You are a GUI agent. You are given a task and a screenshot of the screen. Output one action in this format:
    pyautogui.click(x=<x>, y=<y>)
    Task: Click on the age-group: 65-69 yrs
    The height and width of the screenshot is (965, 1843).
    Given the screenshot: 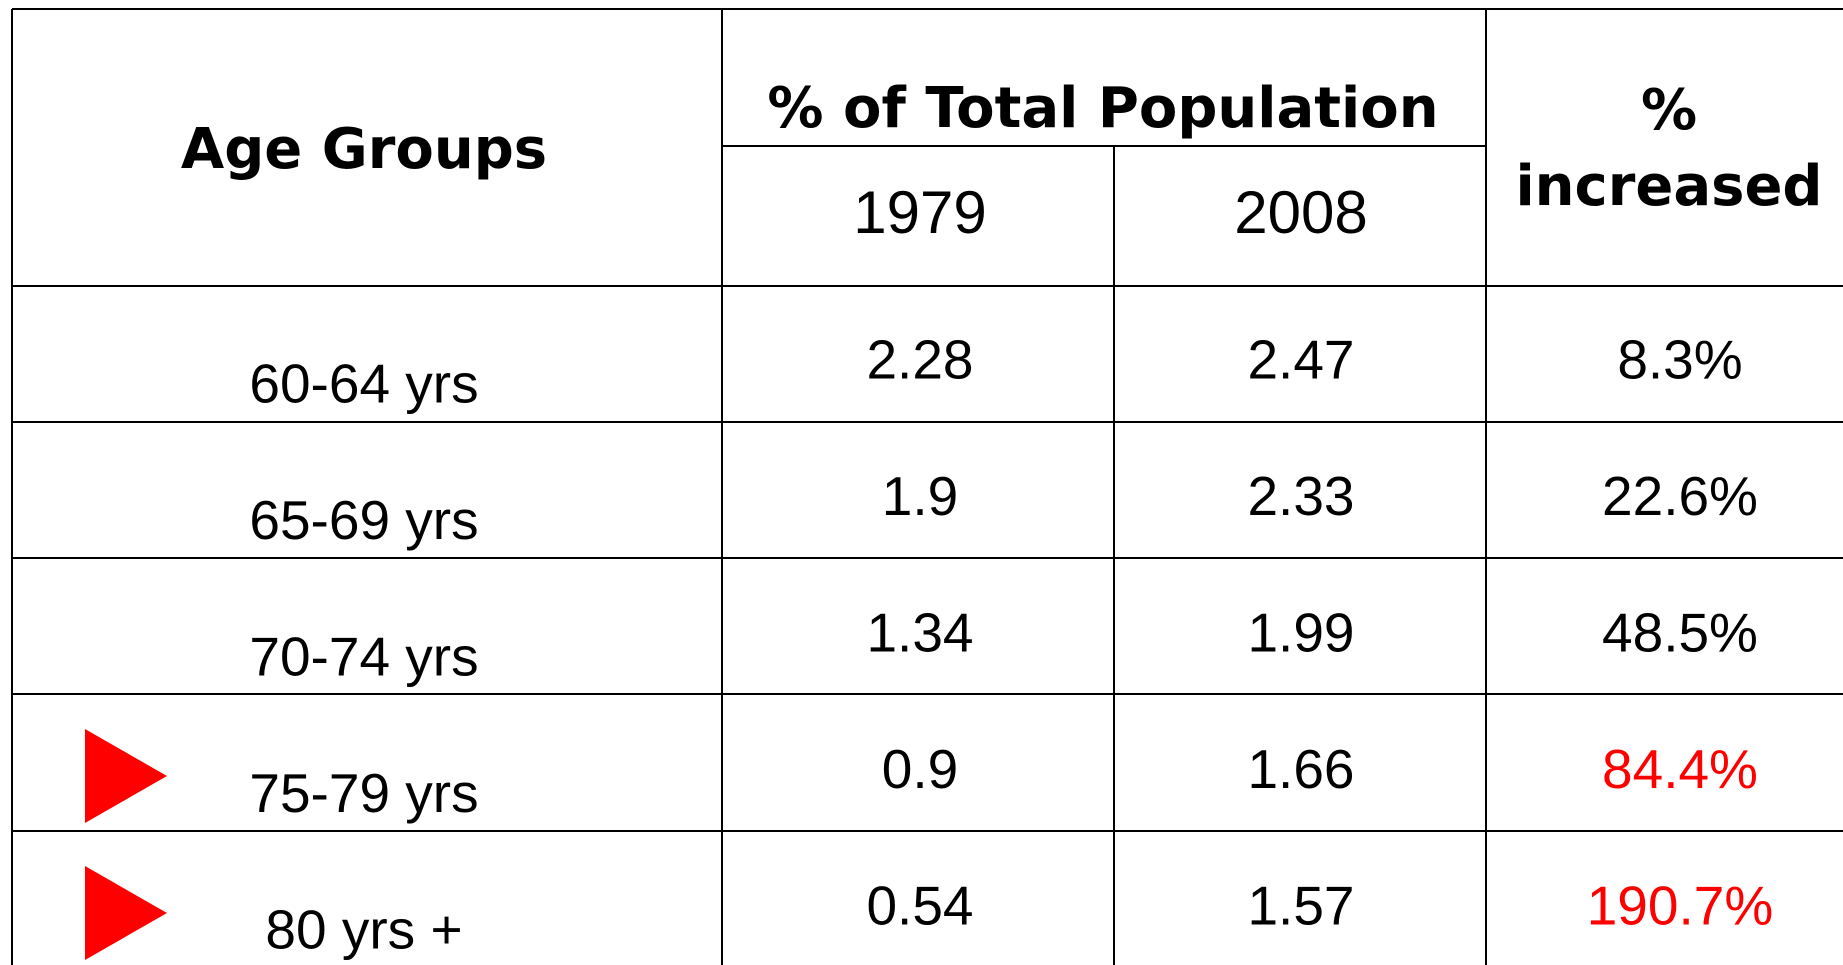 What is the action you would take?
    pyautogui.click(x=363, y=520)
    